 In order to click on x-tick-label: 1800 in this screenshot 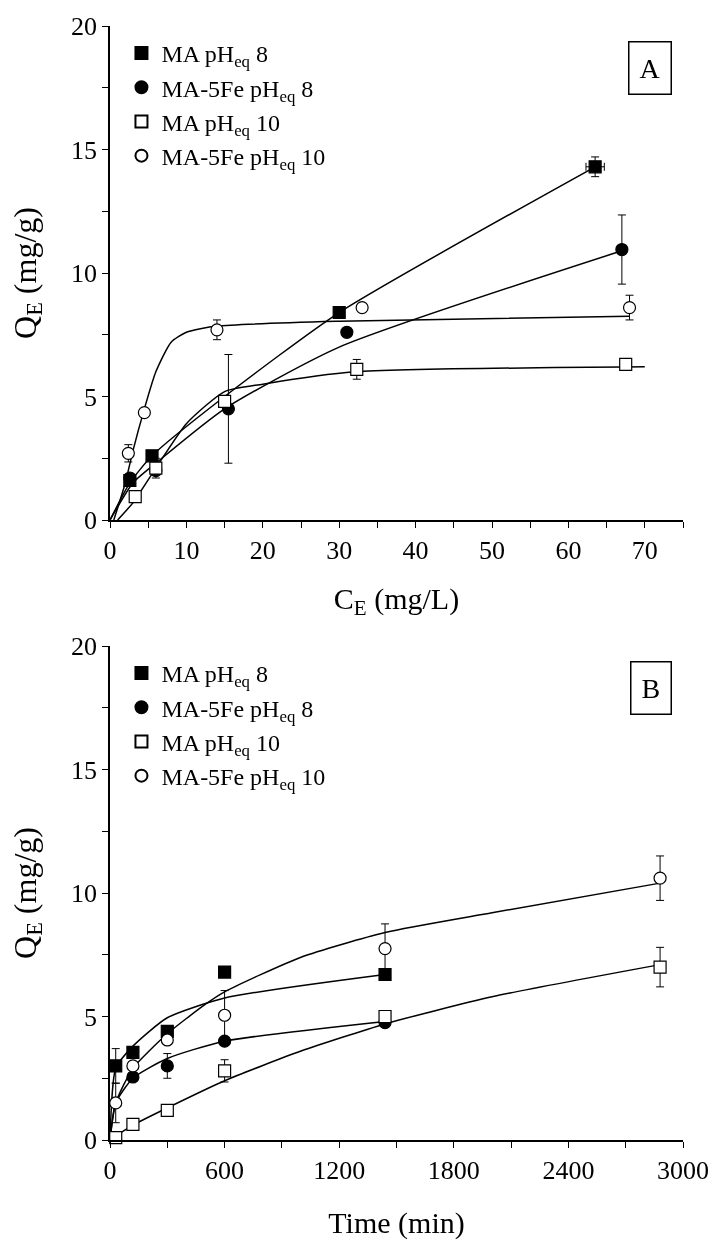, I will do `click(453, 1170)`.